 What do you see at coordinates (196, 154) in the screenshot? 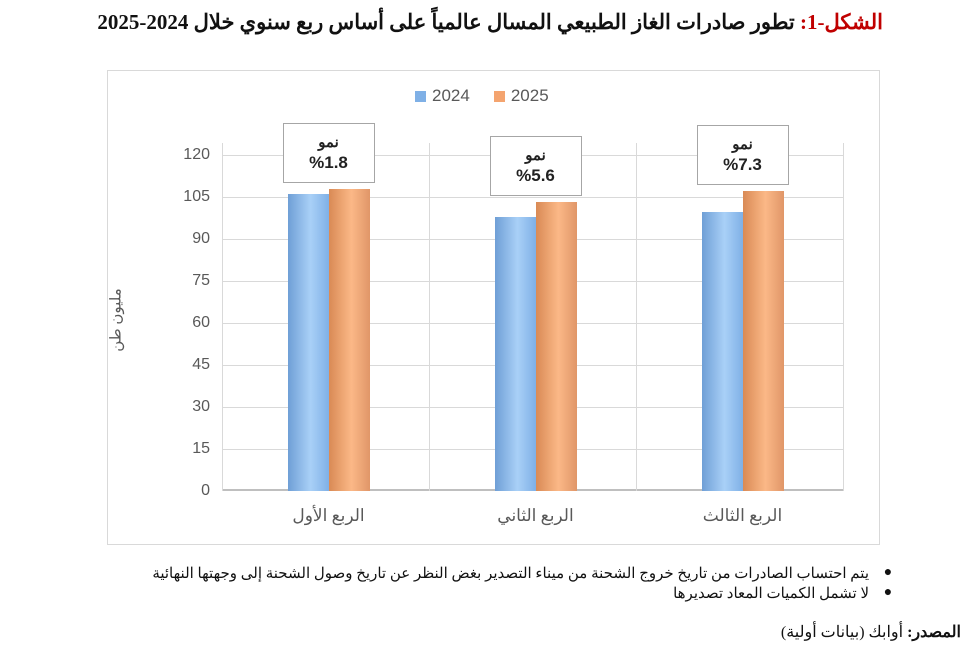
I see `y-tick-label: 120` at bounding box center [196, 154].